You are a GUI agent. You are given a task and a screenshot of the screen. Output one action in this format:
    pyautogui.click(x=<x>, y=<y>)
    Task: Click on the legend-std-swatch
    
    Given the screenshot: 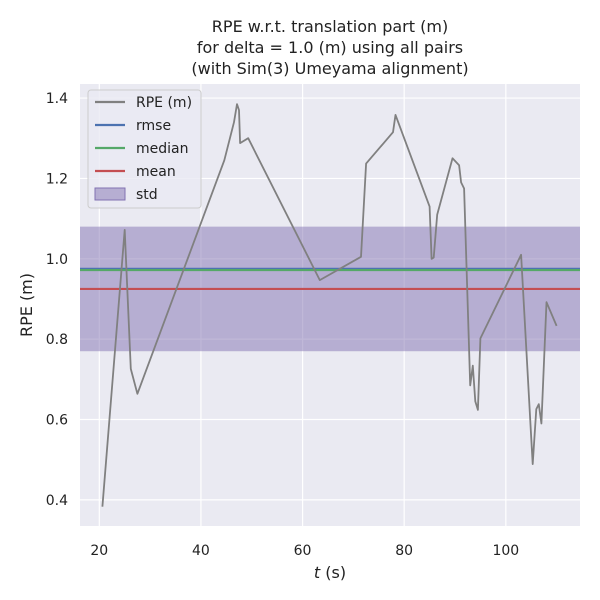 What is the action you would take?
    pyautogui.click(x=110, y=194)
    